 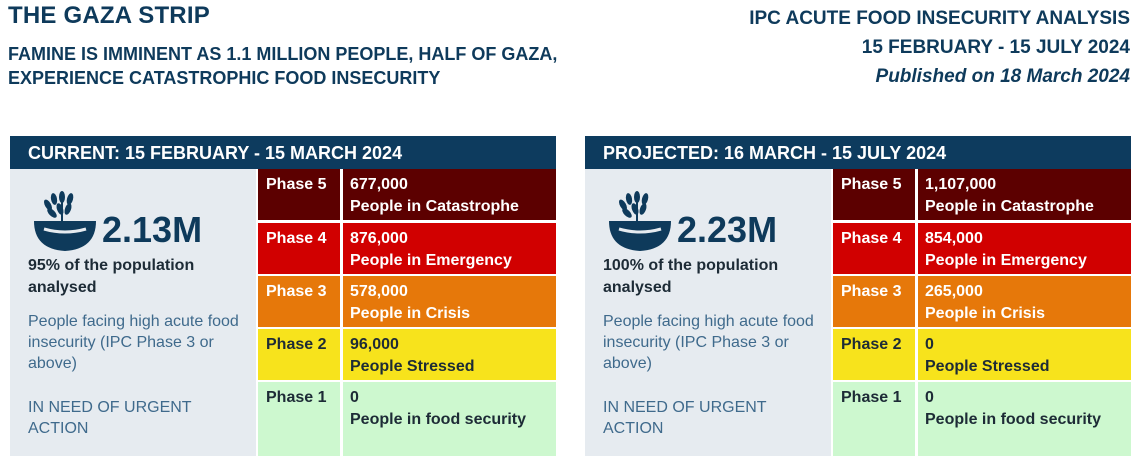 I want to click on phase-count: 96,000, so click(x=374, y=344).